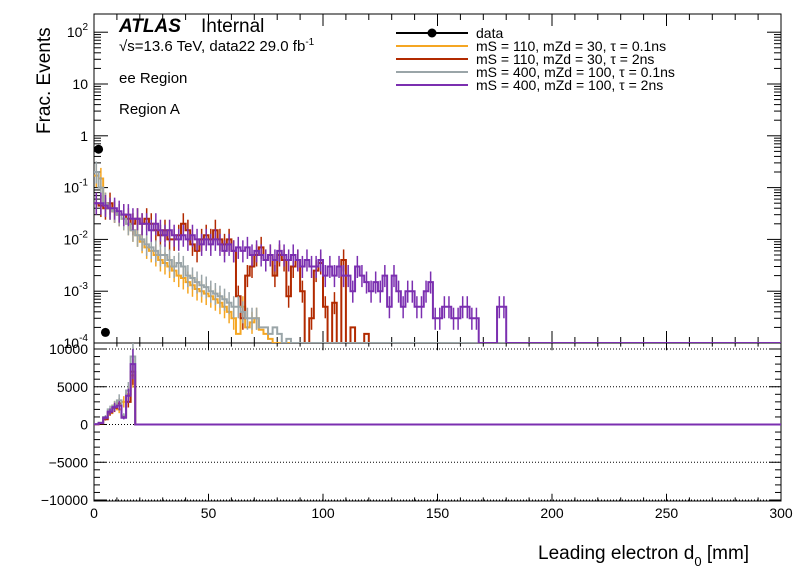  What do you see at coordinates (80, 84) in the screenshot?
I see `y-tick-label: 10` at bounding box center [80, 84].